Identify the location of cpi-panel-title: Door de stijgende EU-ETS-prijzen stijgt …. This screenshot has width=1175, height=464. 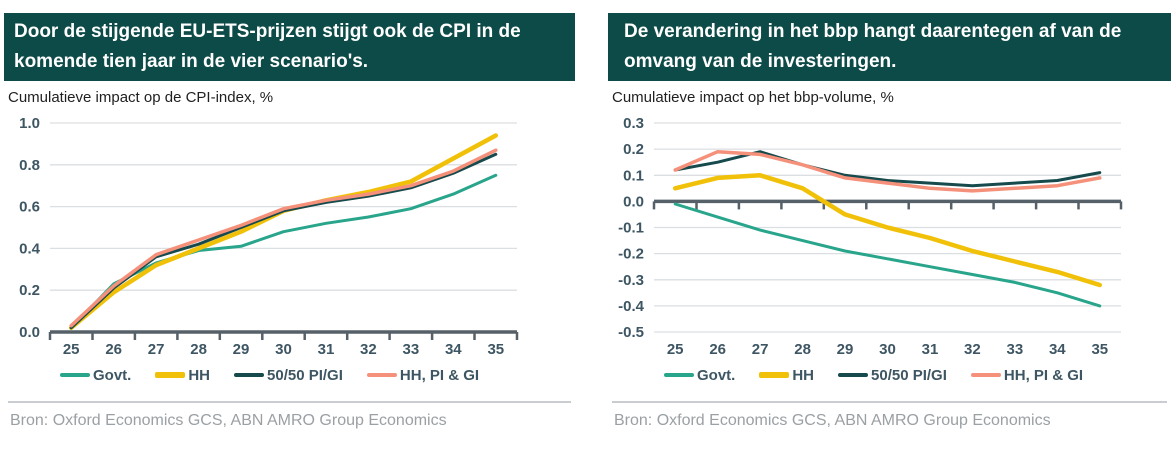
(289, 47).